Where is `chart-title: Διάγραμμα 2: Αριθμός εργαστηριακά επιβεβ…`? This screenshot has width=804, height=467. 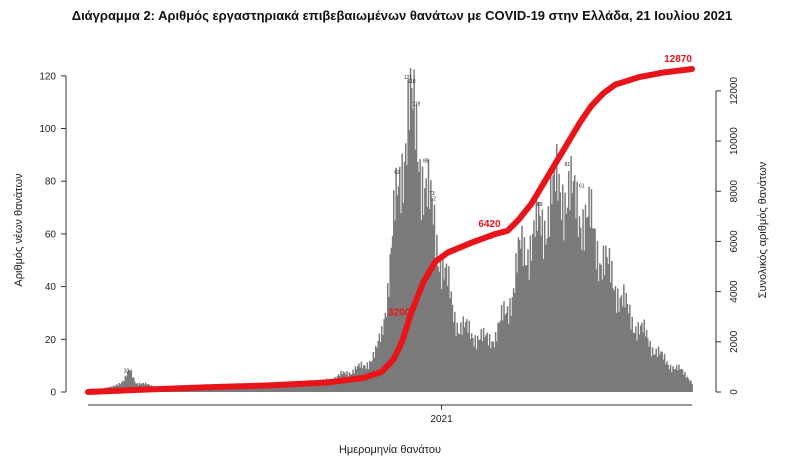 chart-title: Διάγραμμα 2: Αριθμός εργαστηριακά επιβεβ… is located at coordinates (402, 15).